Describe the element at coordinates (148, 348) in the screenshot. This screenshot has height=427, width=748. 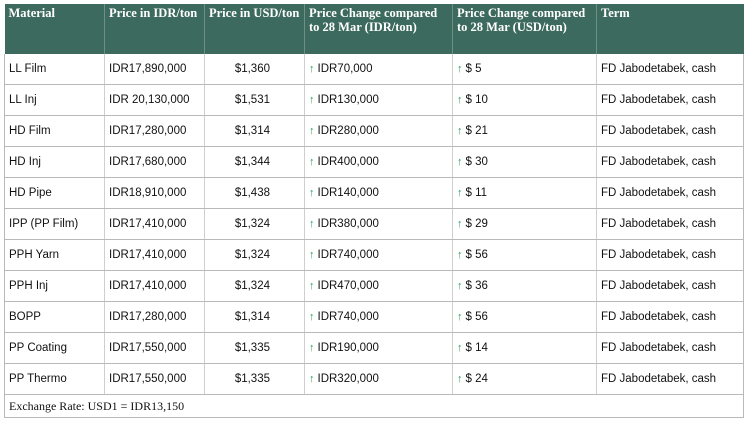
I see `cell-price-idr-text: IDR17,550,000` at that location.